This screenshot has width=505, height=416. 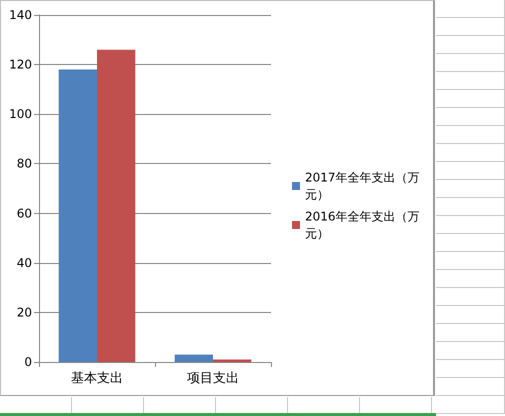 What do you see at coordinates (20, 65) in the screenshot?
I see `y-tick-label: 120` at bounding box center [20, 65].